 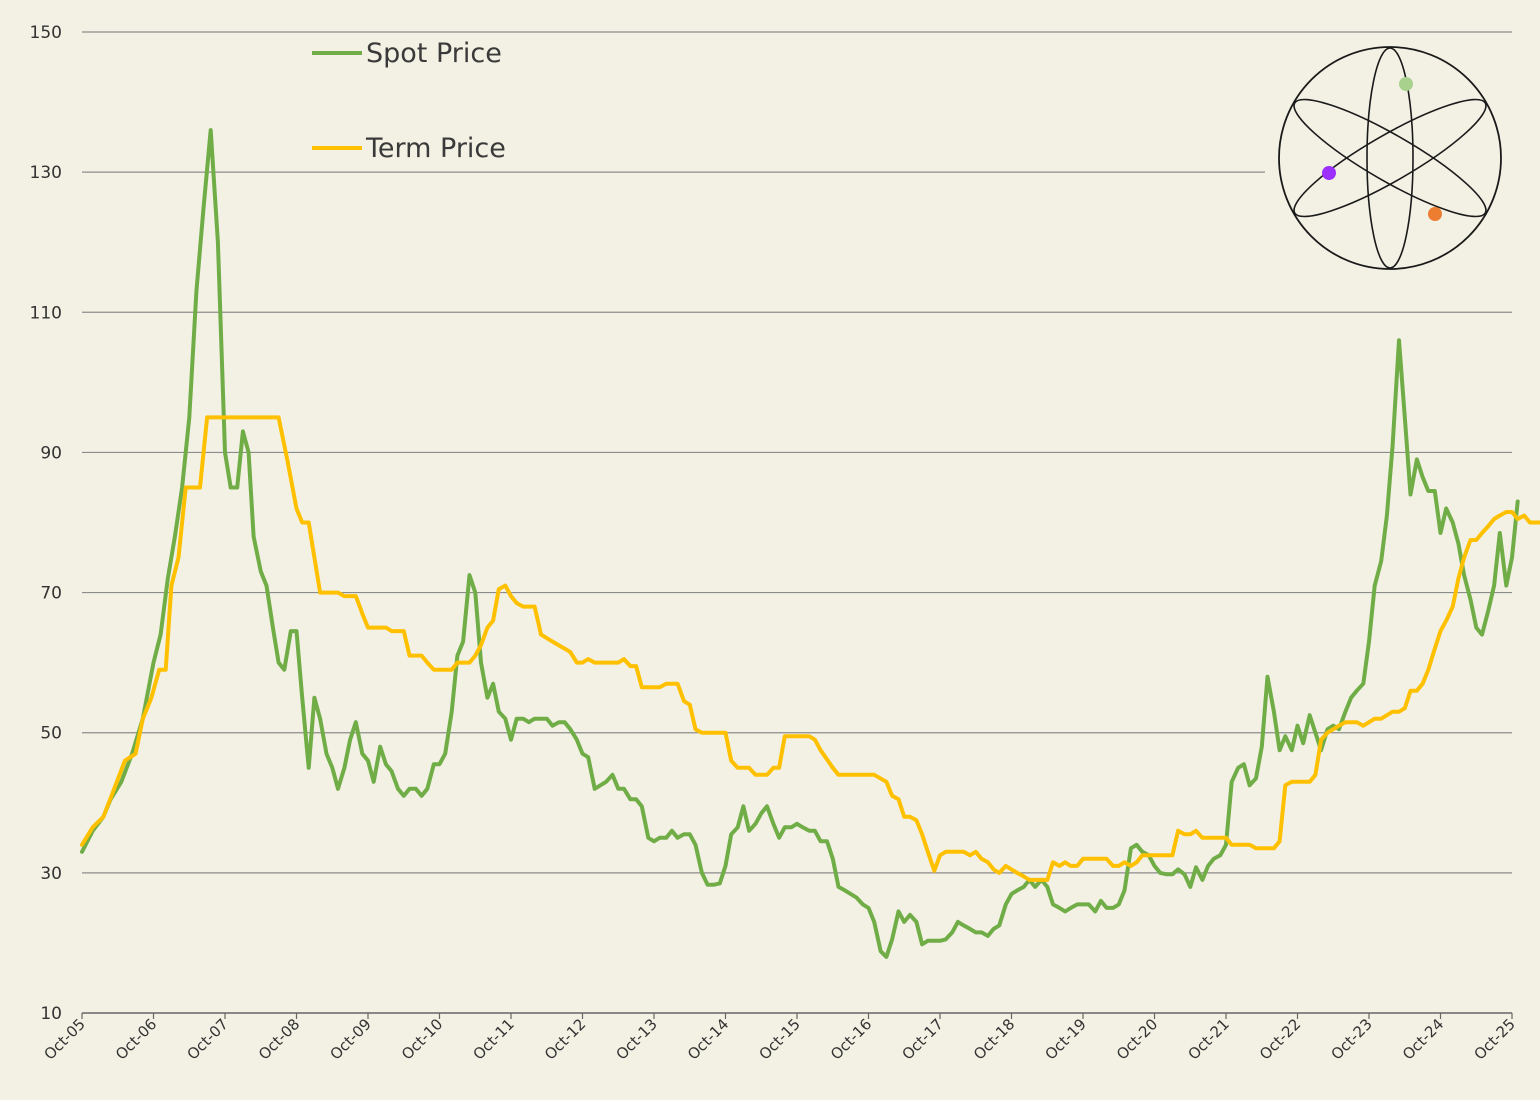 I want to click on logo-orbit-left, so click(x=1390, y=158).